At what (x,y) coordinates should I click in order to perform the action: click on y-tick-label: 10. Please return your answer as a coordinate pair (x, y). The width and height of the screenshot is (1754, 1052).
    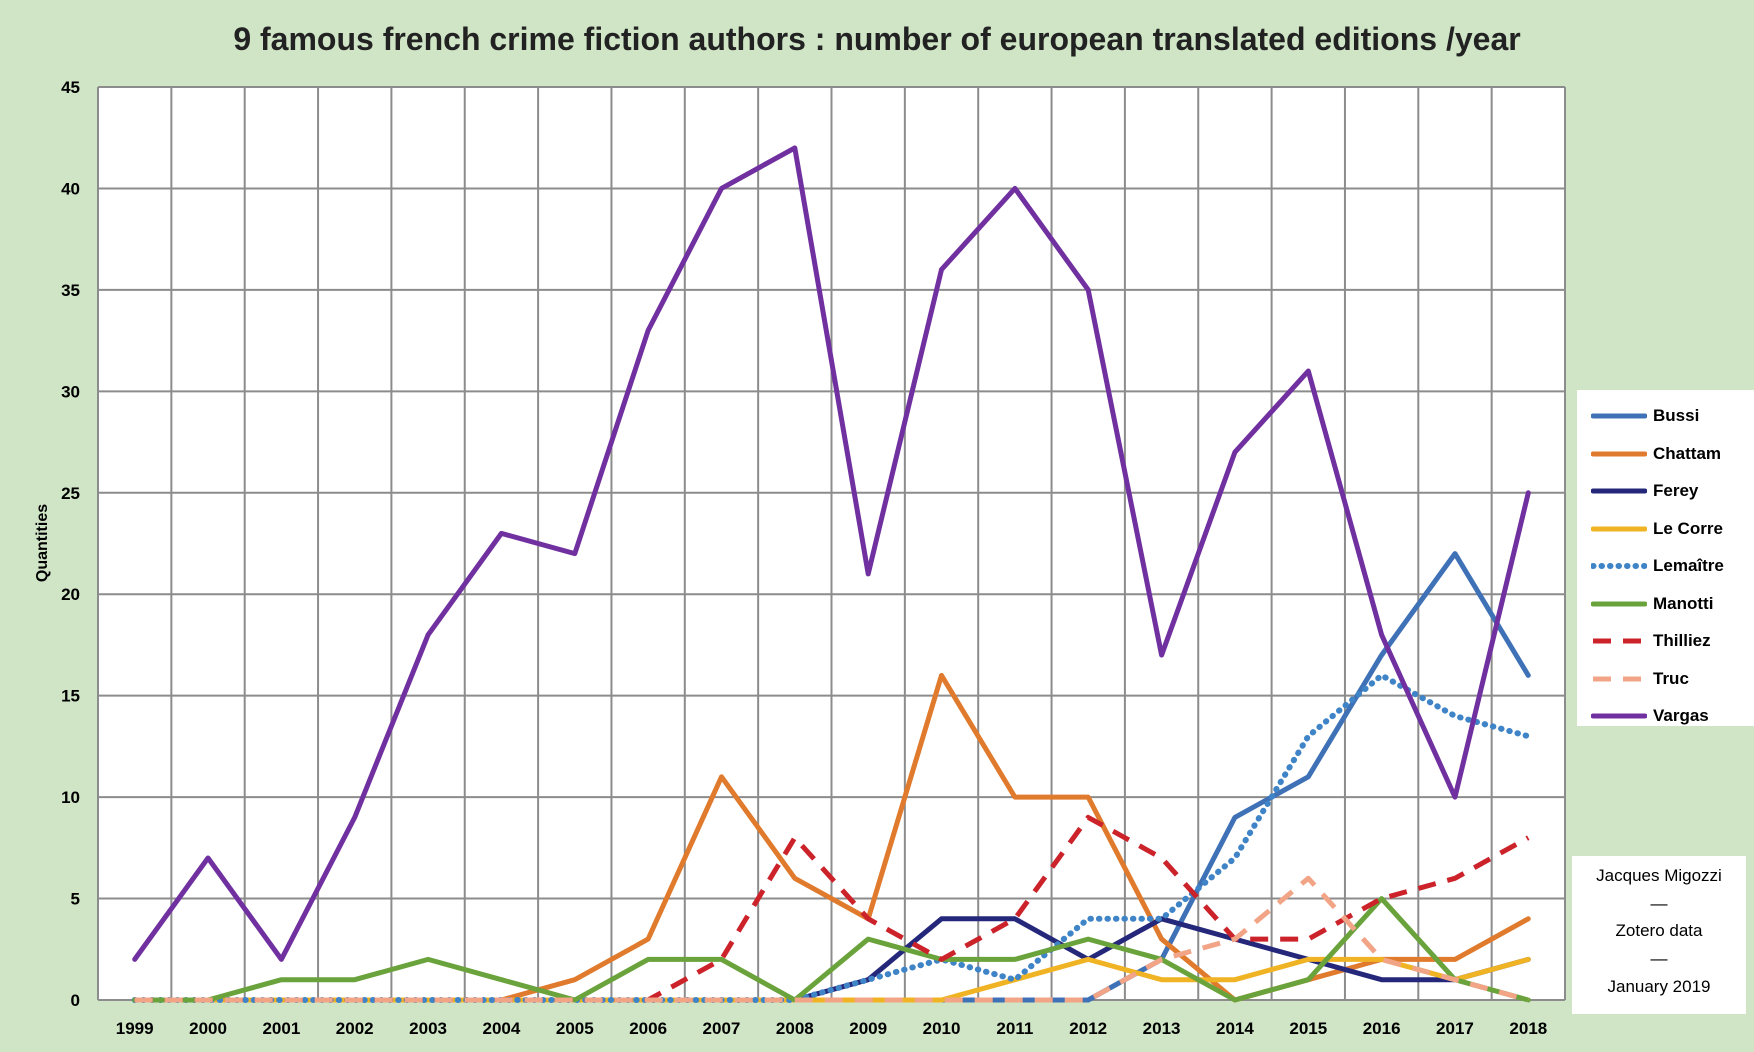
    Looking at the image, I should click on (70, 797).